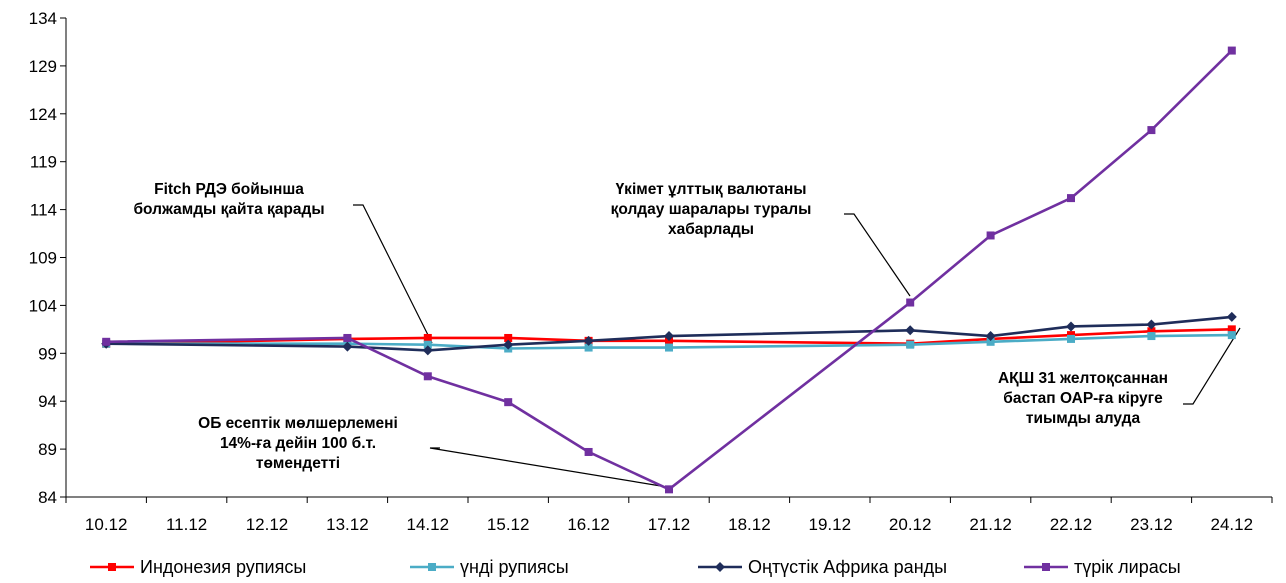 This screenshot has height=583, width=1286. I want to click on x-tick-label: 22.12, so click(1071, 524).